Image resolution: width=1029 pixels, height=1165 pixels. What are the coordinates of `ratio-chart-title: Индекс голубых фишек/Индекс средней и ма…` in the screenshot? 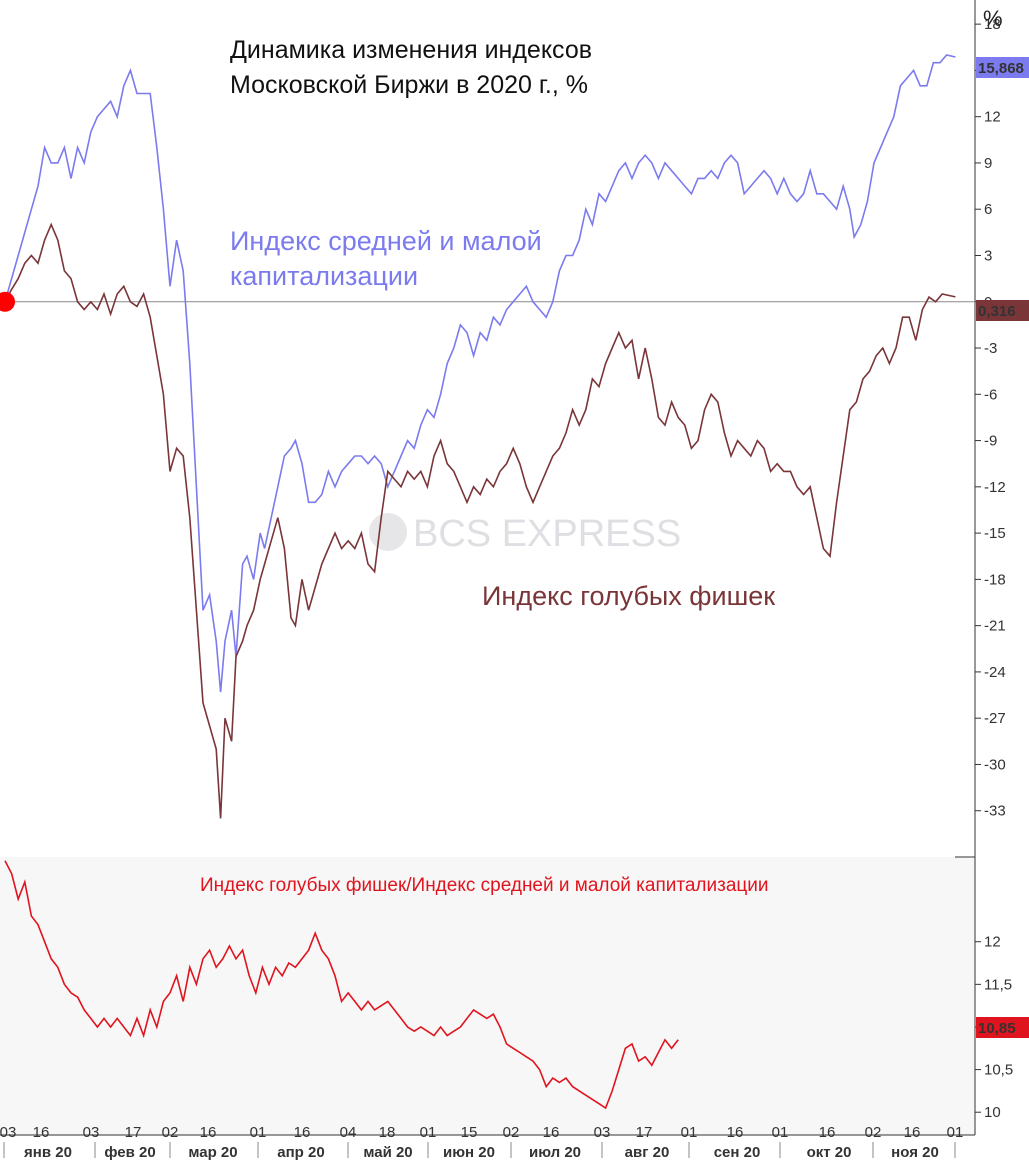 It's located at (484, 885).